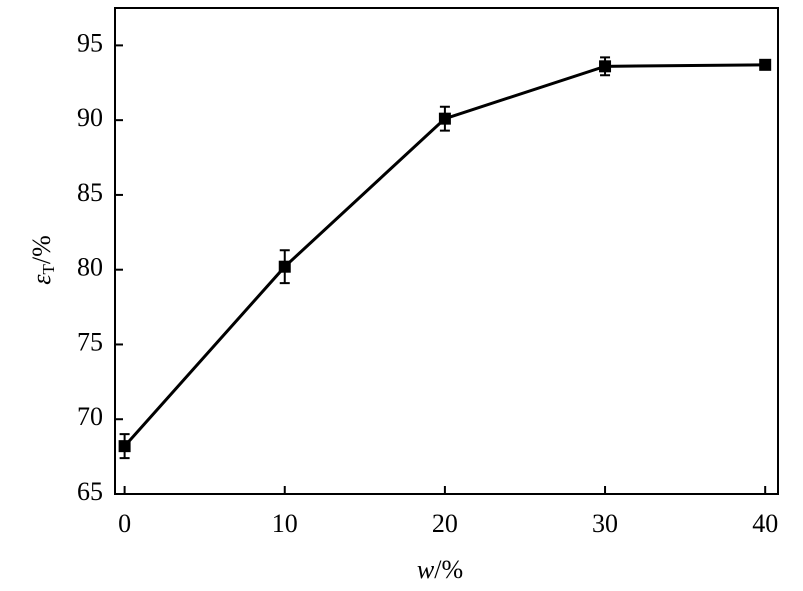  What do you see at coordinates (124, 523) in the screenshot?
I see `x-tick-label: 0` at bounding box center [124, 523].